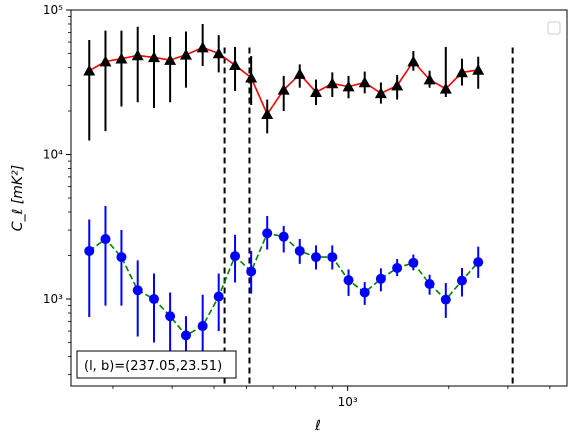 The width and height of the screenshot is (580, 445). I want to click on x-axis-label: ℓ, so click(317, 426).